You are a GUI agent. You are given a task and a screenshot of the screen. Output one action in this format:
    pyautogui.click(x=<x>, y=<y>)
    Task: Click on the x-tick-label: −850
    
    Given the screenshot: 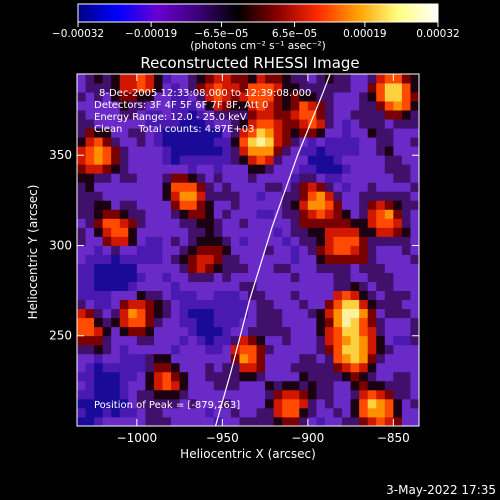 What is the action you would take?
    pyautogui.click(x=393, y=438)
    